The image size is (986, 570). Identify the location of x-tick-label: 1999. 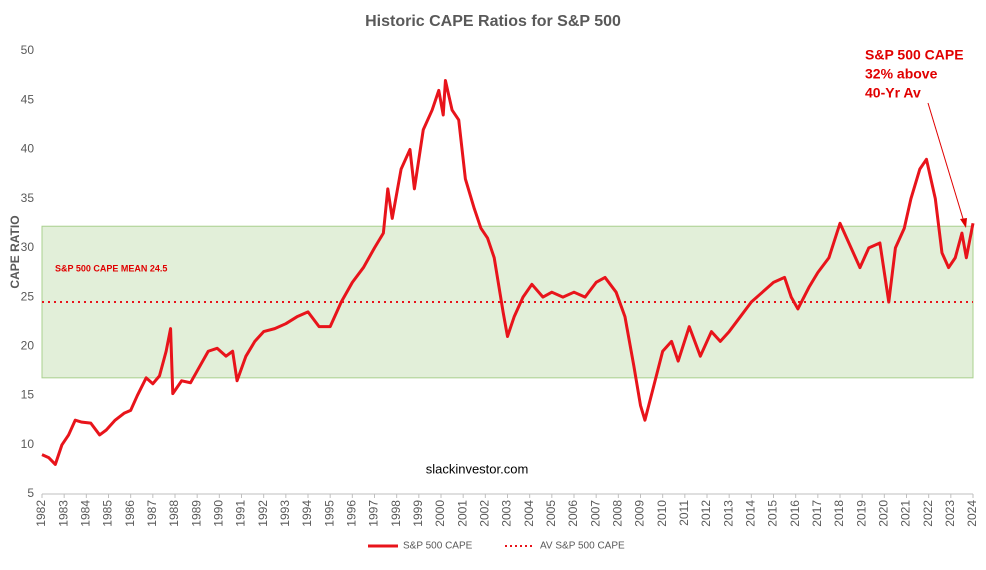
(418, 513).